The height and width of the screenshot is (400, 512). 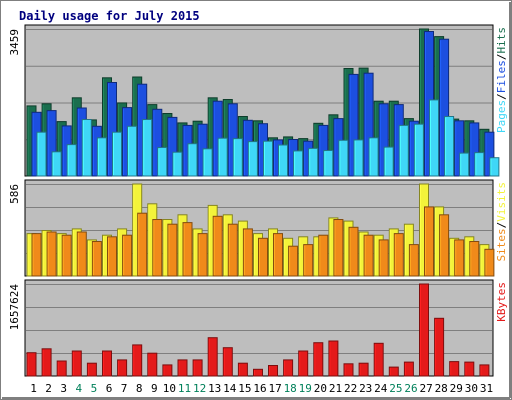 I want to click on x-tick-label-day-13: 13, so click(x=214, y=388).